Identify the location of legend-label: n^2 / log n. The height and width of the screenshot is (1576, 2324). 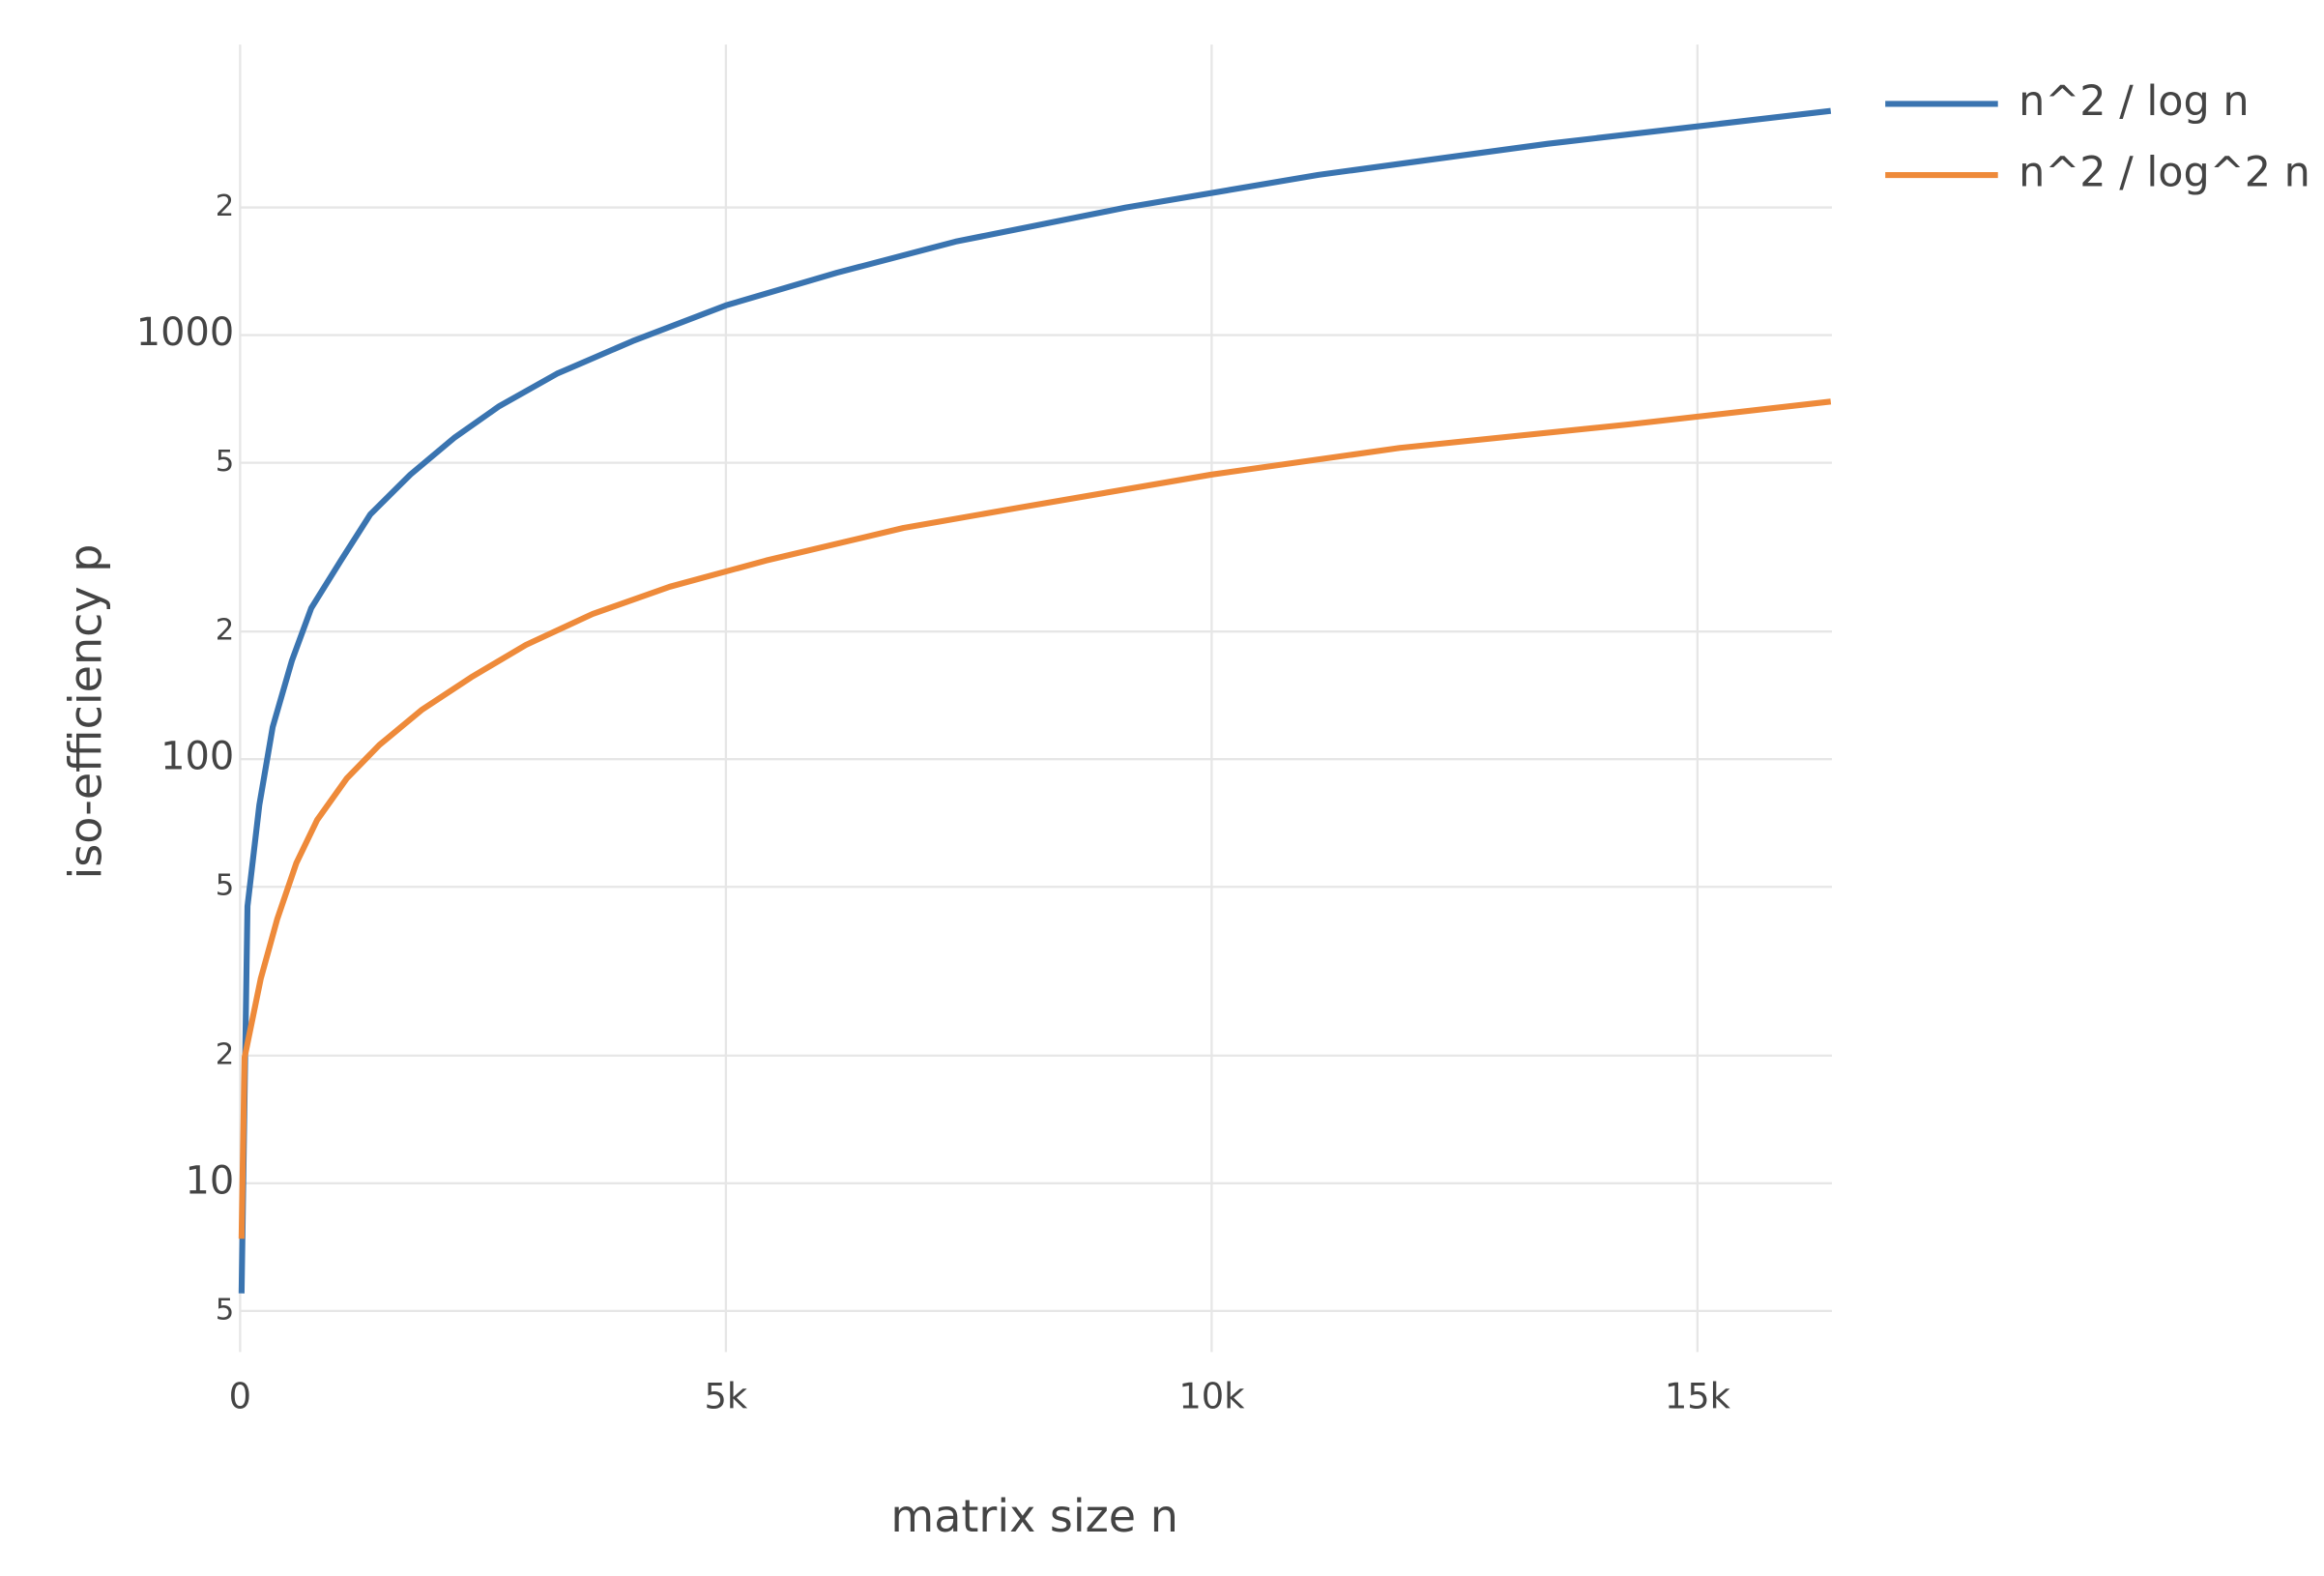
(2134, 101).